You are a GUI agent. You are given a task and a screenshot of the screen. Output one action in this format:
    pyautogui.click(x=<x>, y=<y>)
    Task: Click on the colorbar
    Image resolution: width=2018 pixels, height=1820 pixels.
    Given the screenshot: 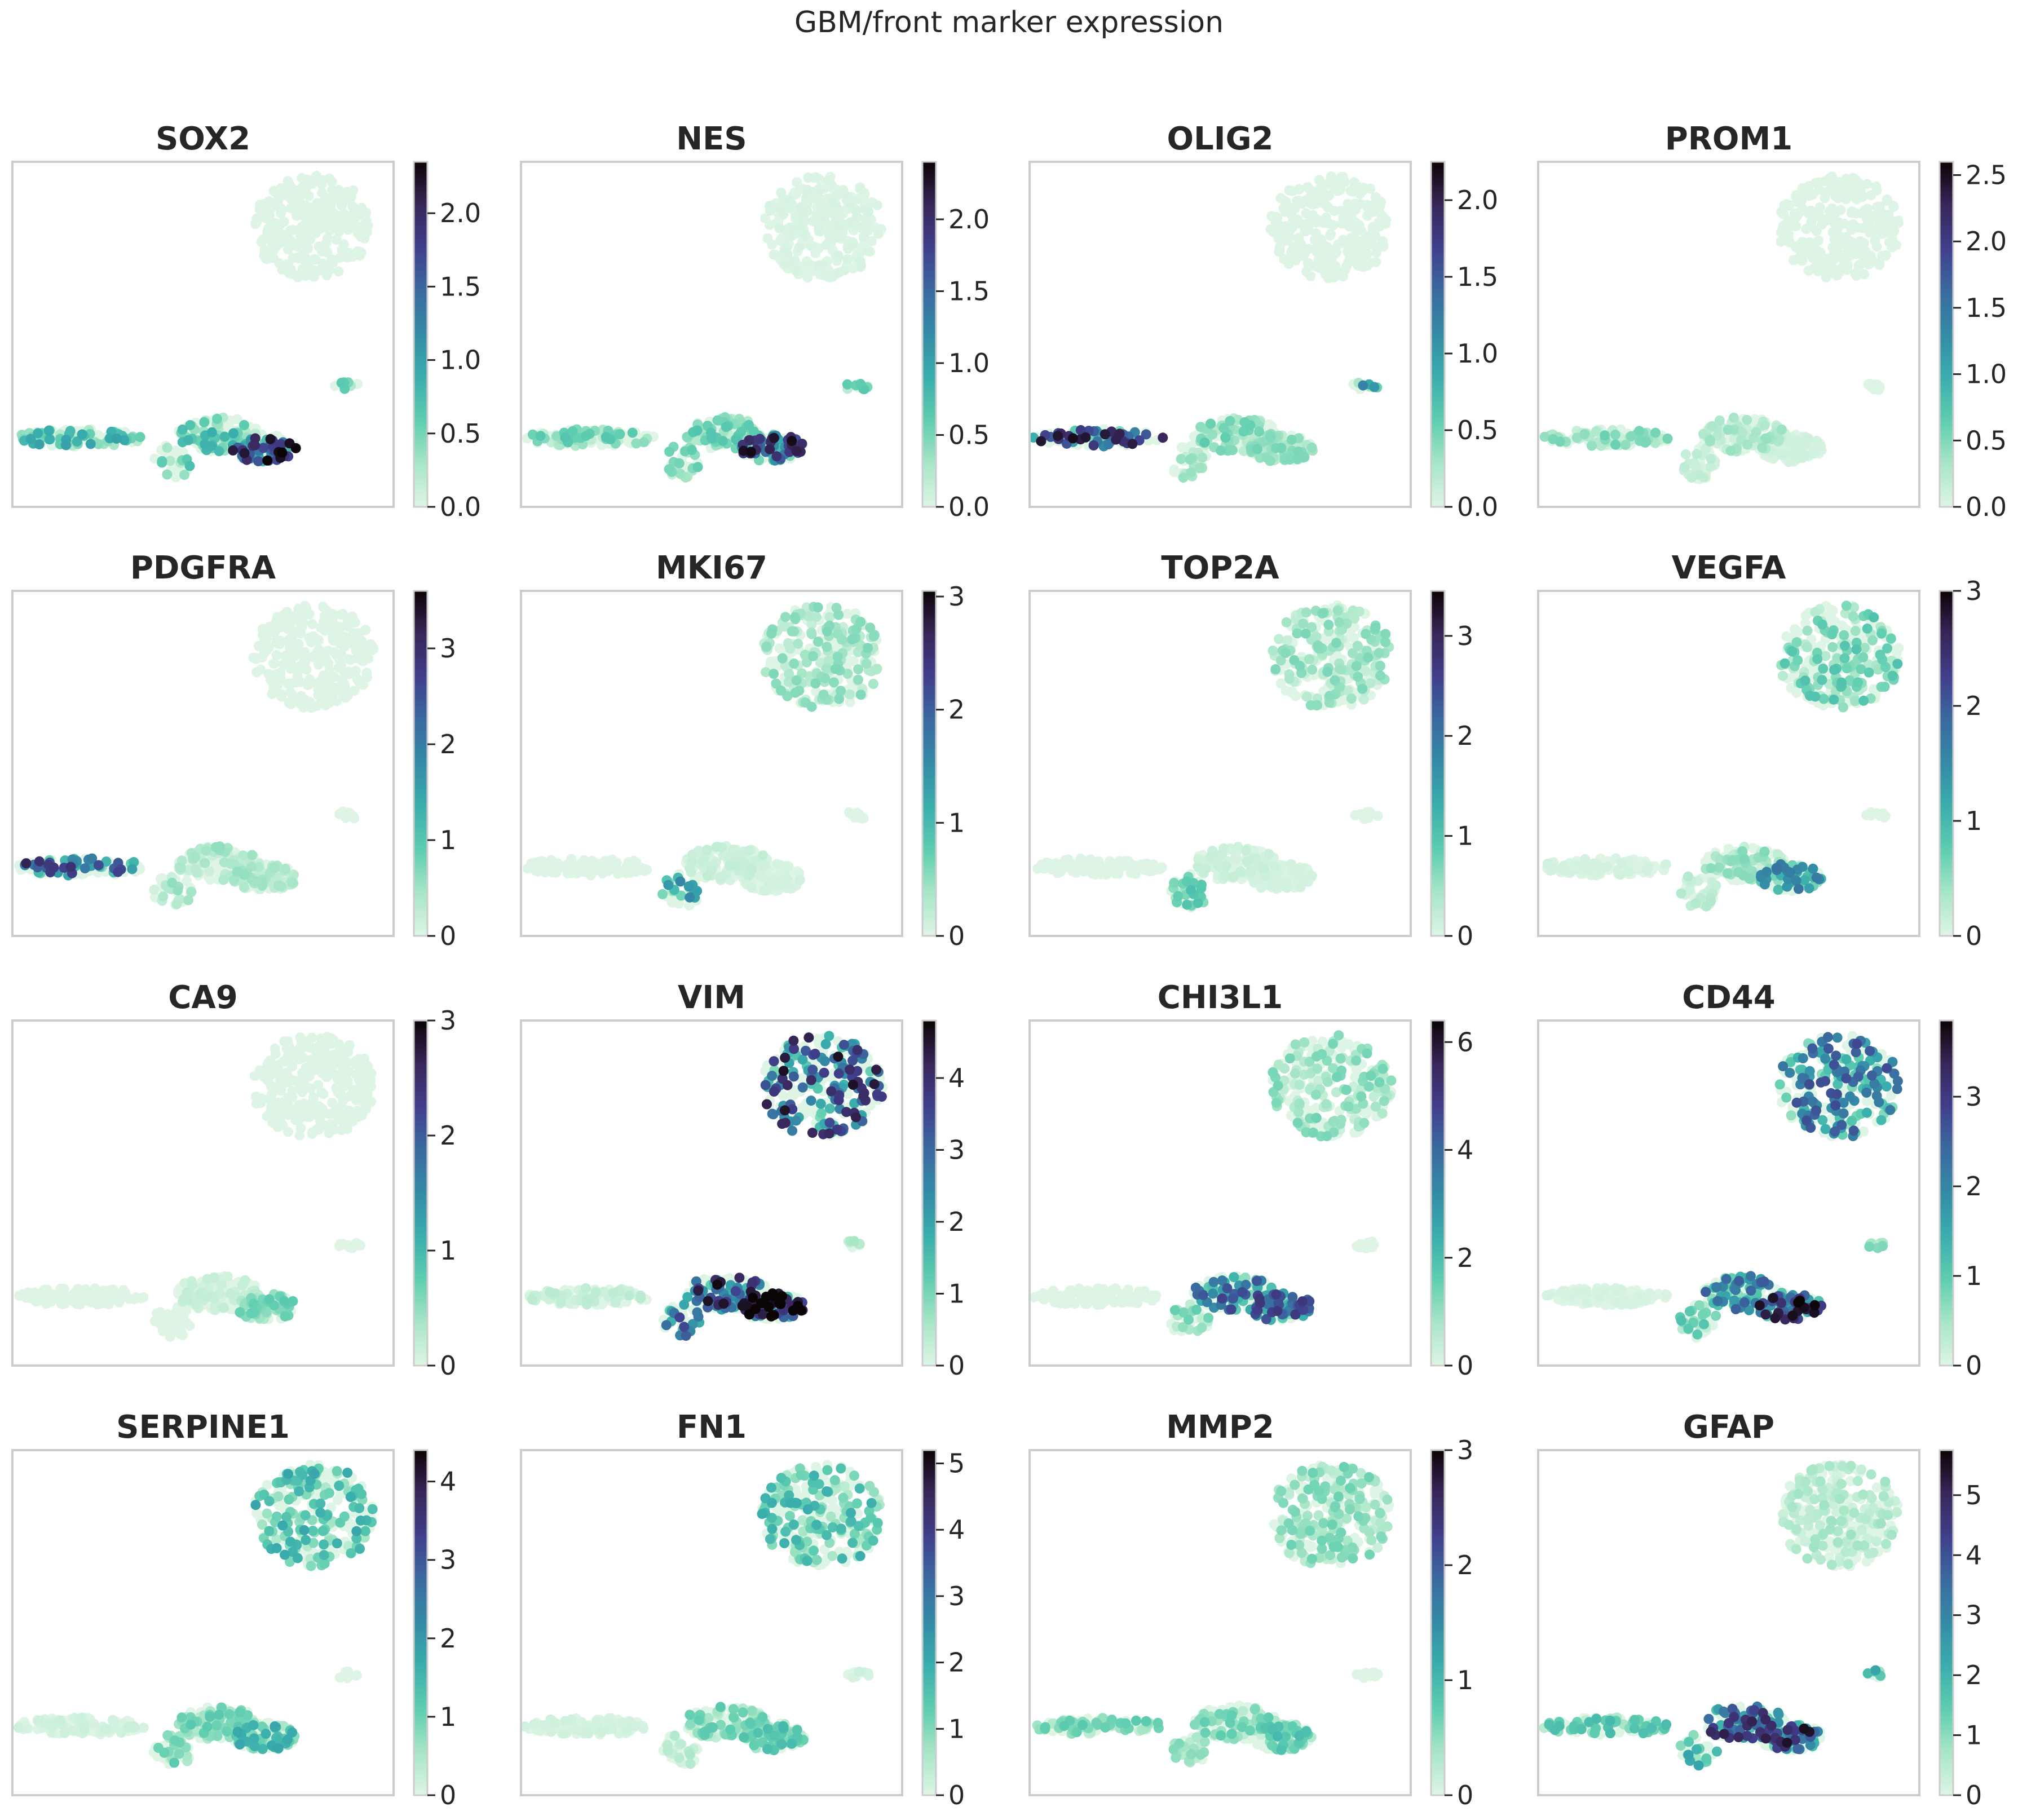 What is the action you would take?
    pyautogui.click(x=1946, y=334)
    